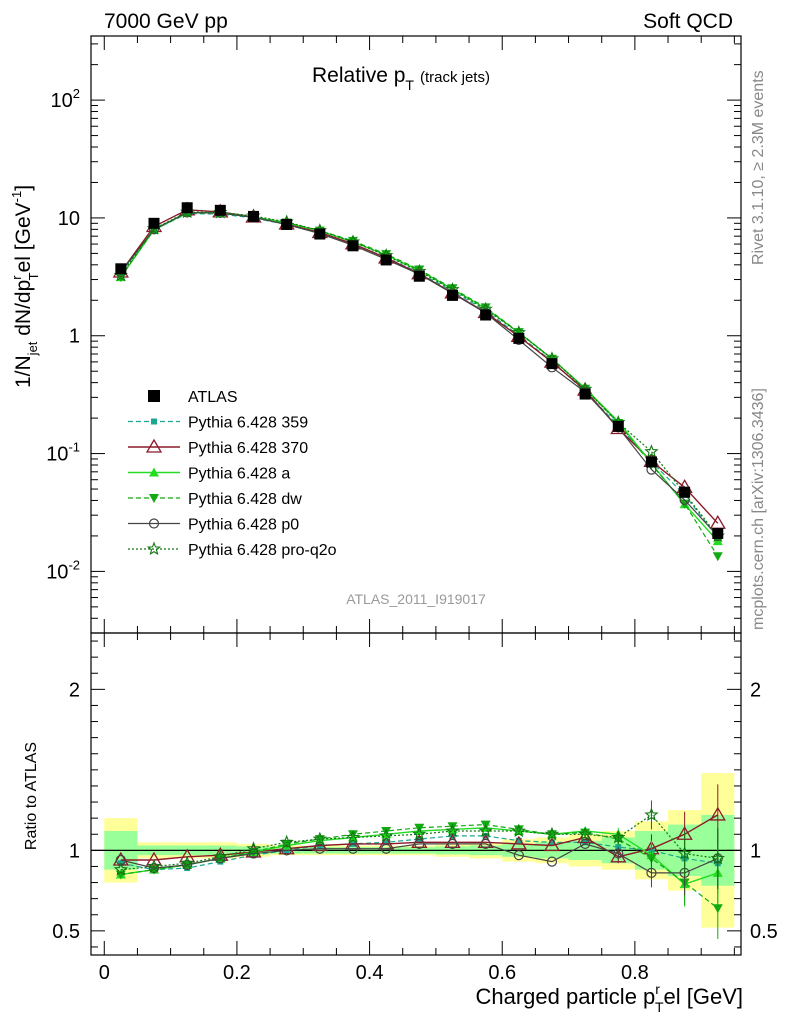 This screenshot has width=786, height=1024. Describe the element at coordinates (104, 973) in the screenshot. I see `x-tick-label: 0` at that location.